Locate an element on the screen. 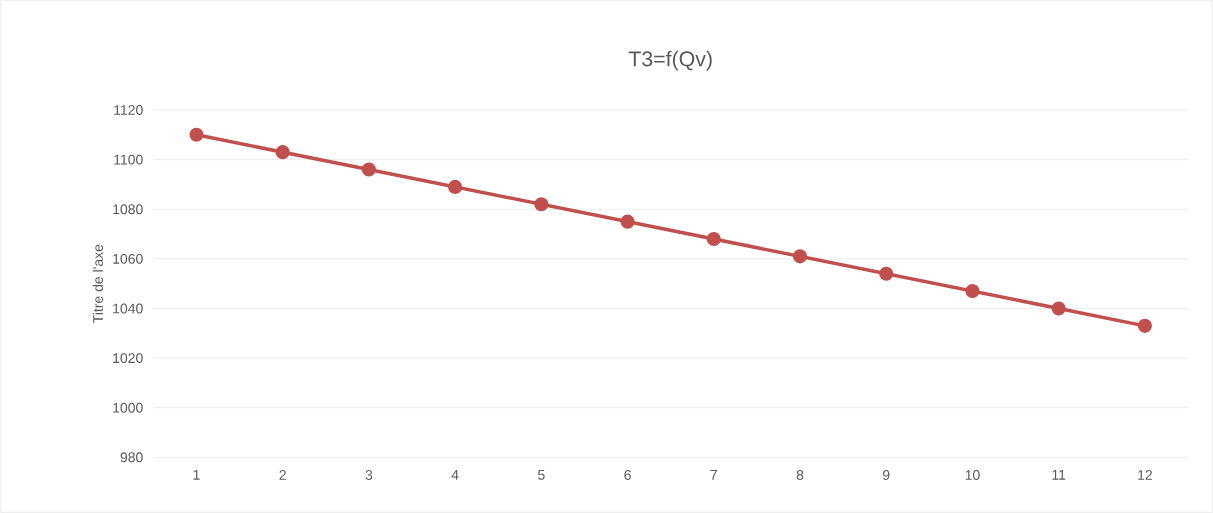 The image size is (1213, 513). y-tick-label: 980 is located at coordinates (131, 457).